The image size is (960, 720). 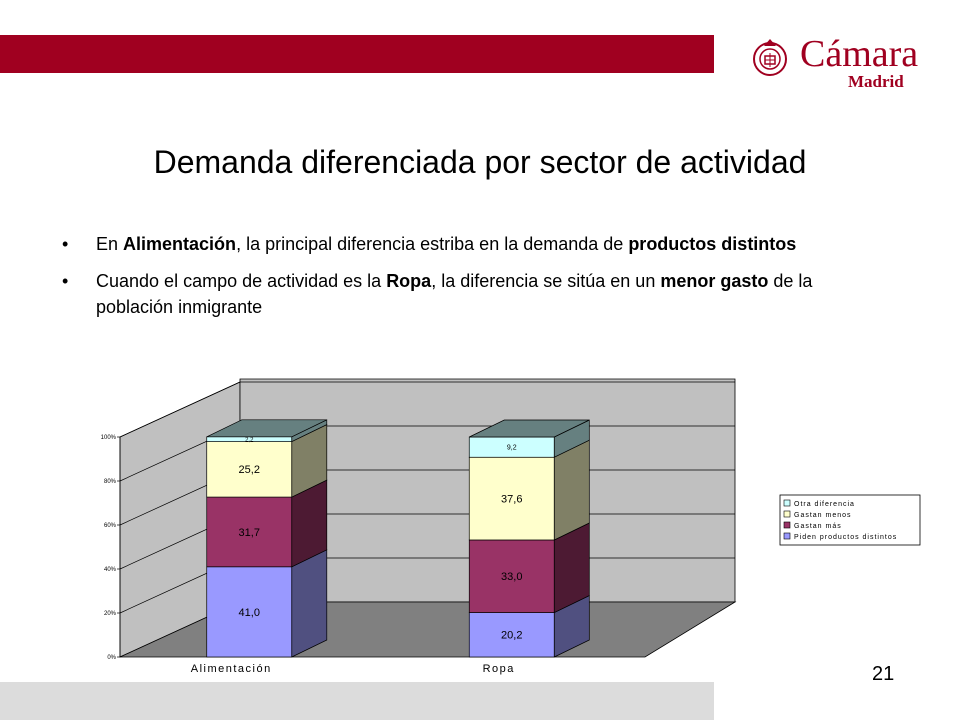 I want to click on data-label: 20,2, so click(x=511, y=636).